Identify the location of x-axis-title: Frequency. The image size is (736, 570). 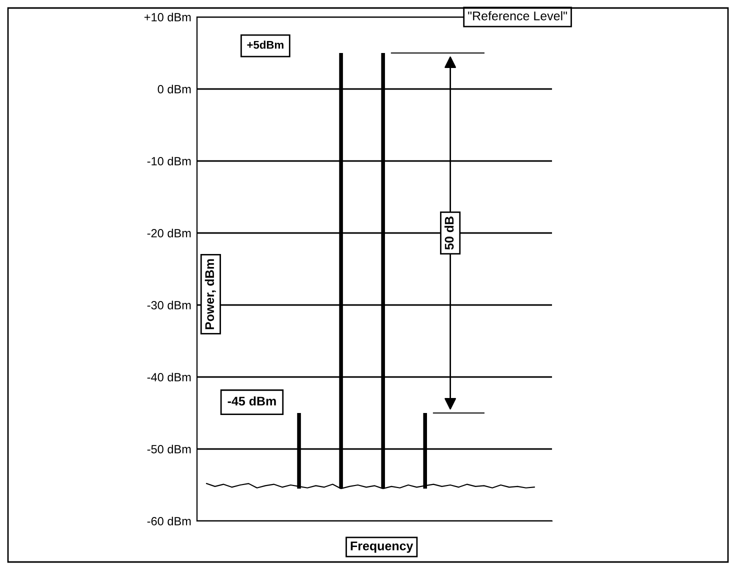
(382, 547).